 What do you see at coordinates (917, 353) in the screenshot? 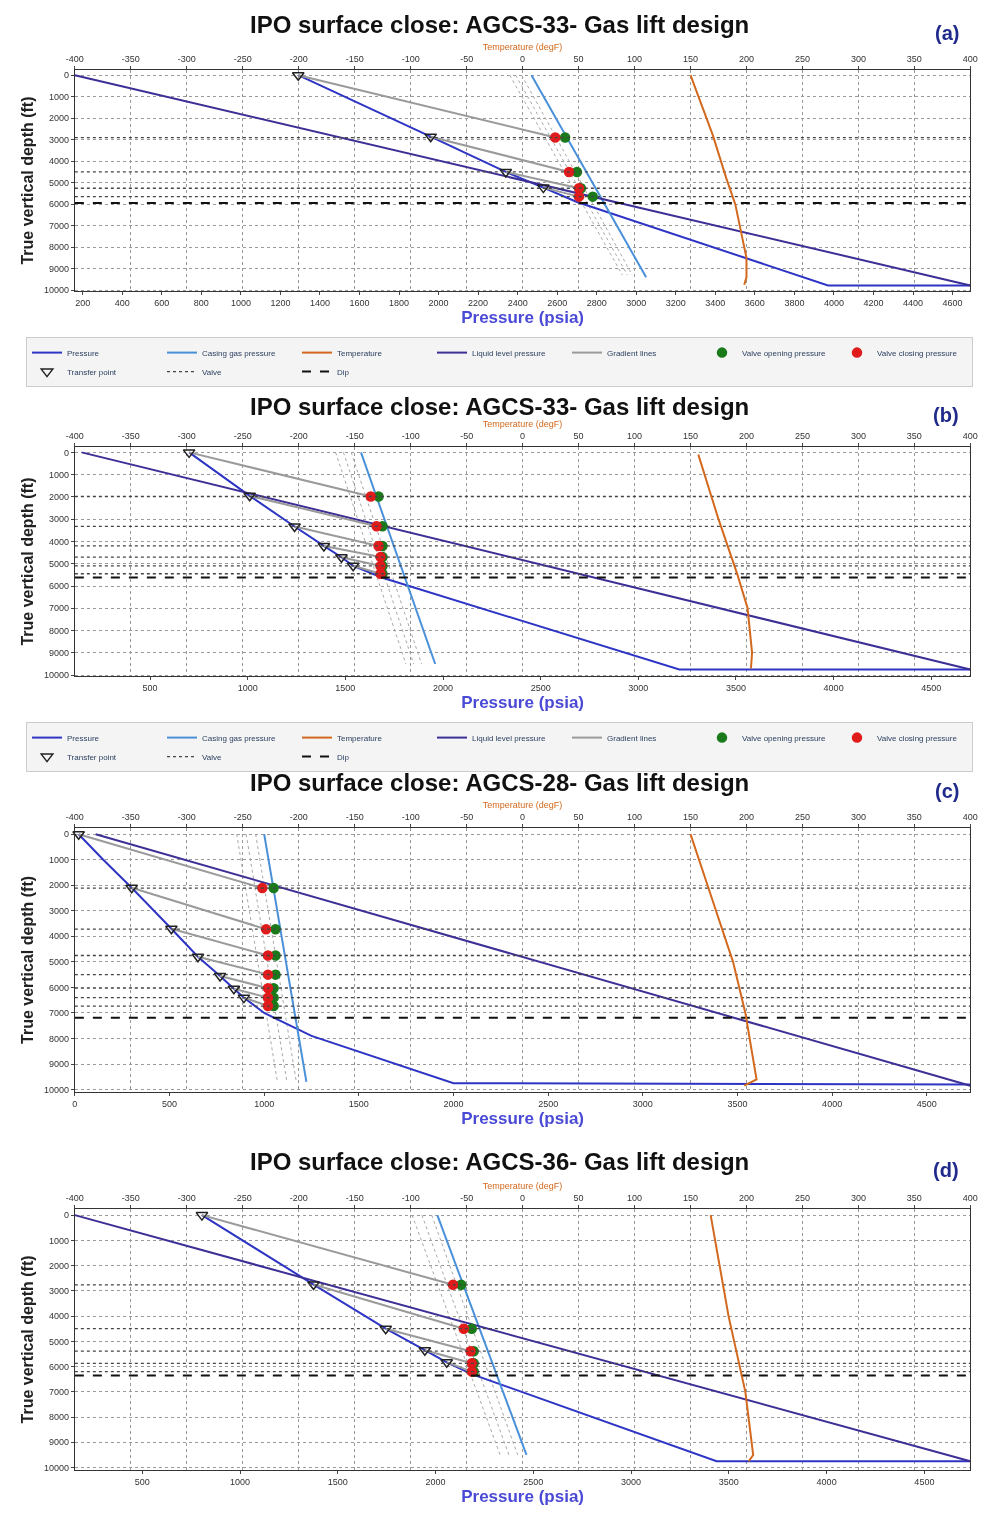
I see `legend-label: Valve closing pressure` at bounding box center [917, 353].